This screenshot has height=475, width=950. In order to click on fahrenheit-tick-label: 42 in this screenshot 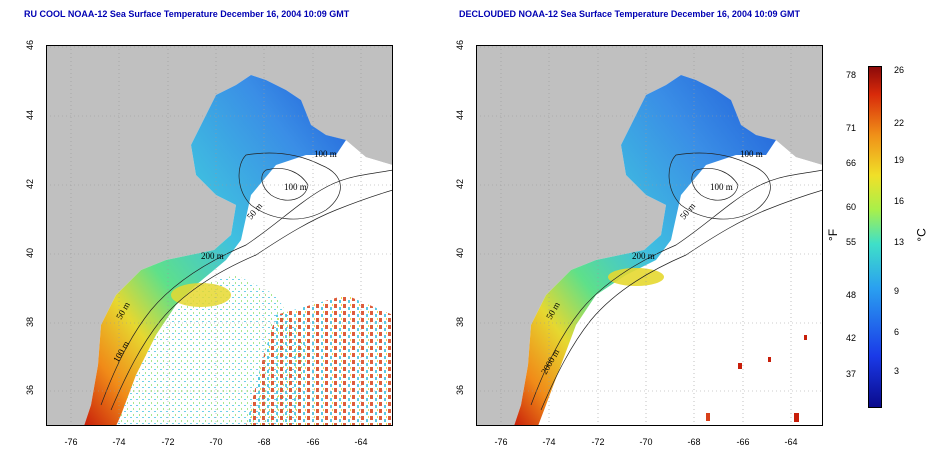, I will do `click(851, 338)`.